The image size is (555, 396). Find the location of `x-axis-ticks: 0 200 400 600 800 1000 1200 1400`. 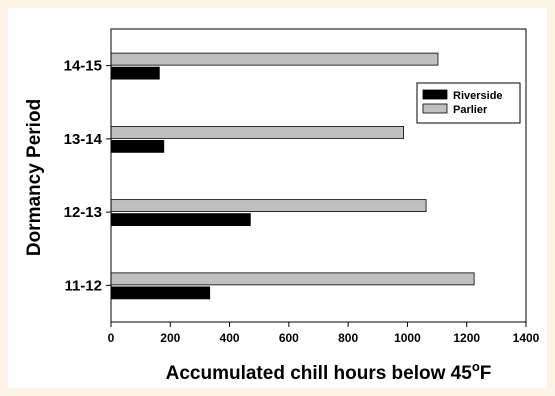

x-axis-ticks: 0 200 400 600 800 1000 1200 1400 is located at coordinates (324, 333).